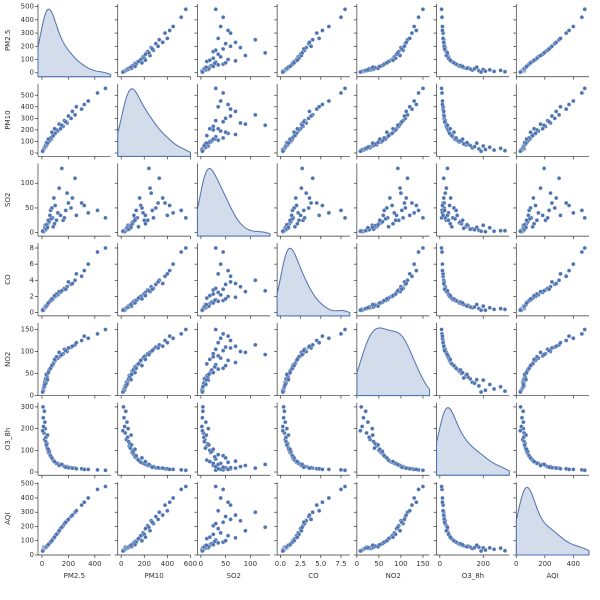 The width and height of the screenshot is (600, 600). Describe the element at coordinates (27, 95) in the screenshot. I see `y-tick-label: 500` at that location.